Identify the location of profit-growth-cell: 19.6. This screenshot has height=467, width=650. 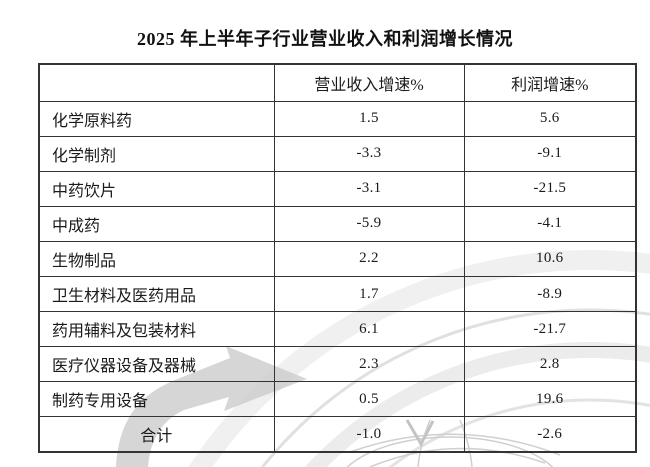
(550, 399).